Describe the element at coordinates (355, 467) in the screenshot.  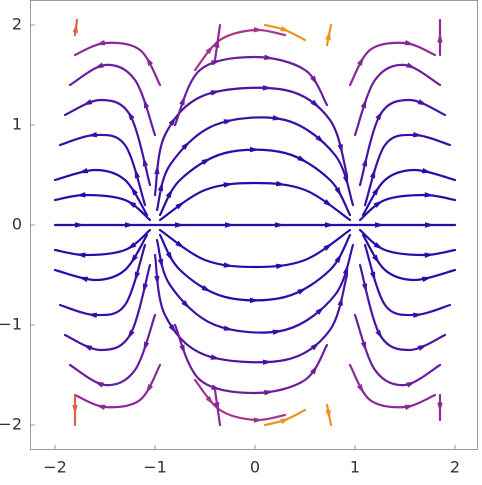
I see `x-tick-label: 1` at that location.